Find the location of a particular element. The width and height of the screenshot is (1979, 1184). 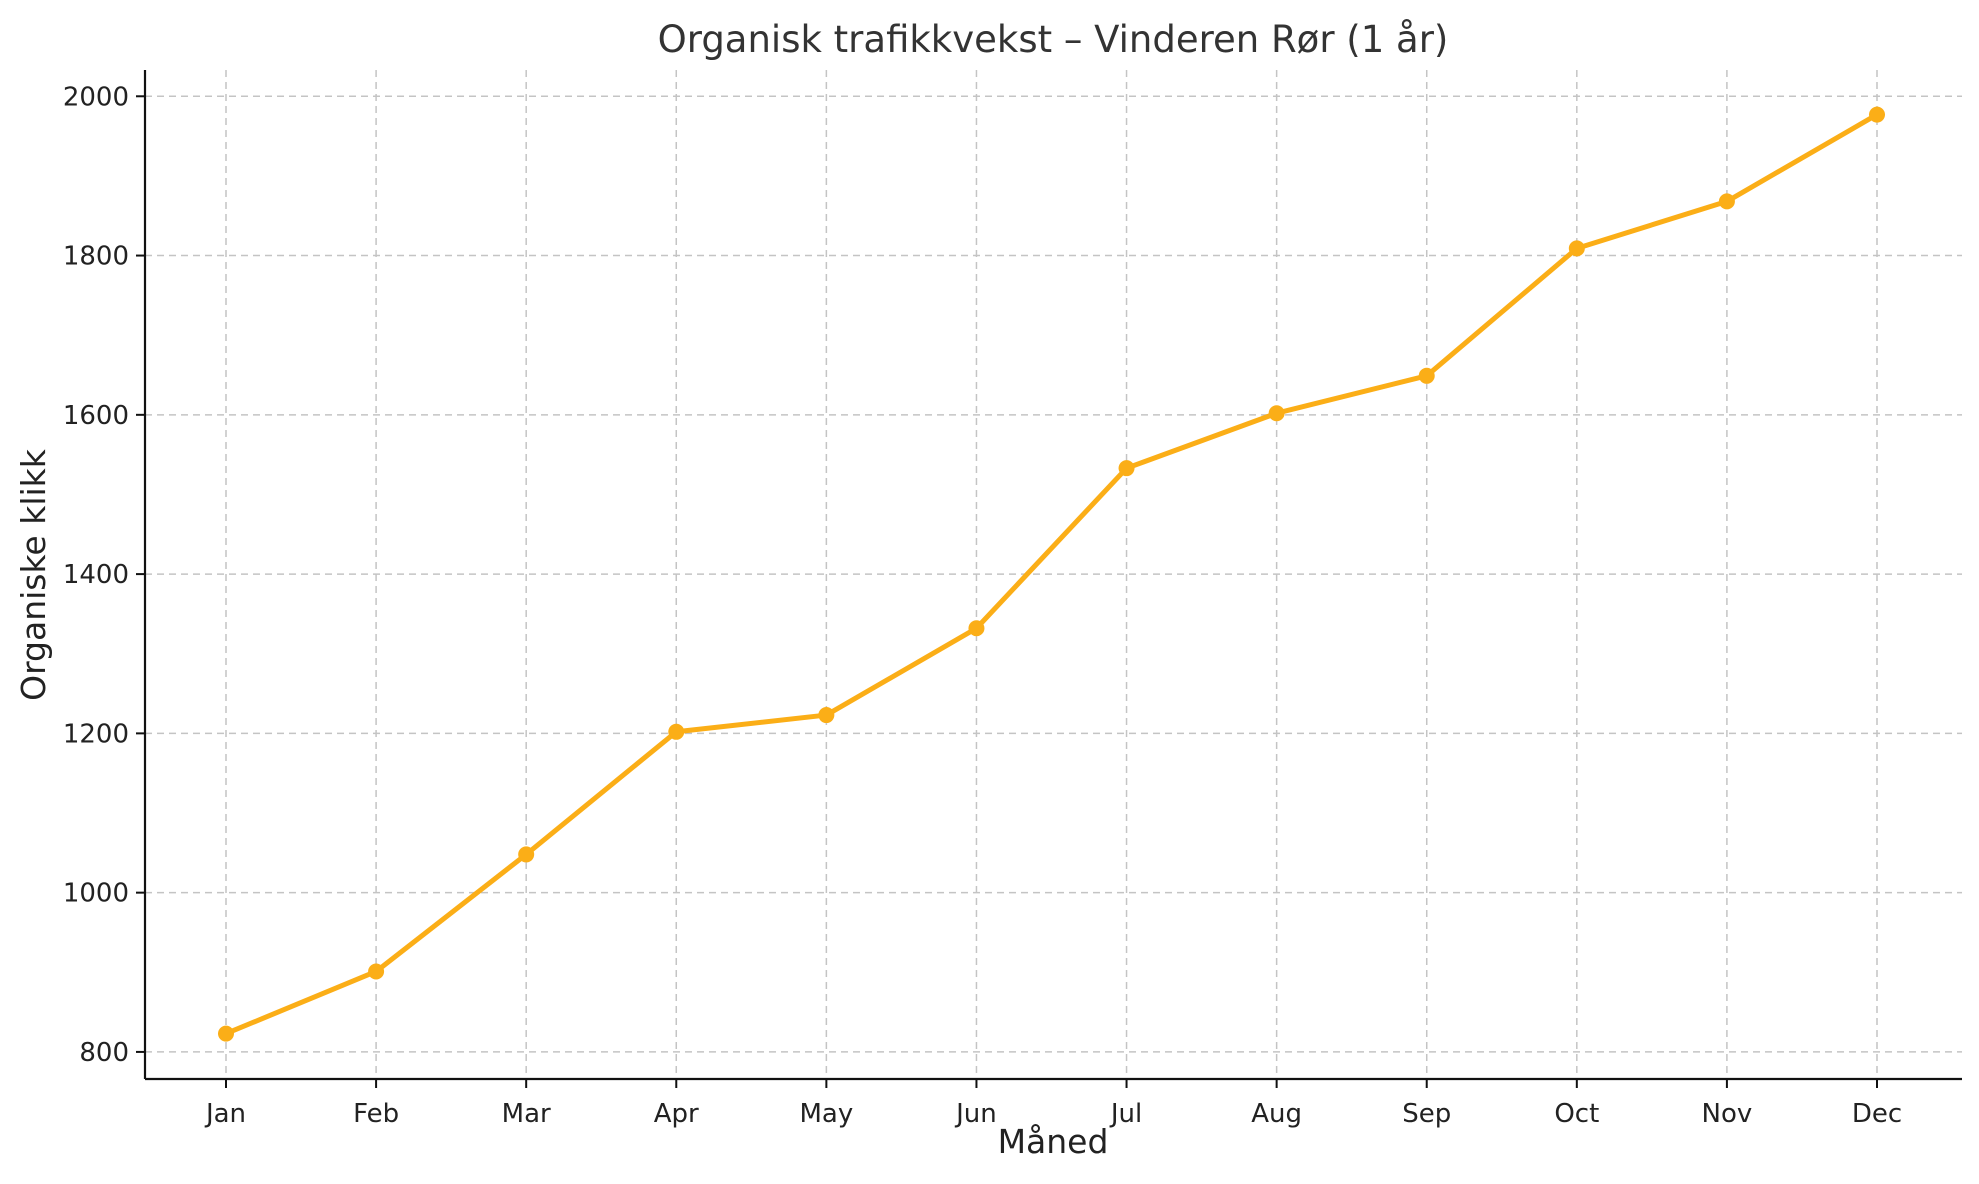

y-tick-label: 1600 is located at coordinates (96, 416).